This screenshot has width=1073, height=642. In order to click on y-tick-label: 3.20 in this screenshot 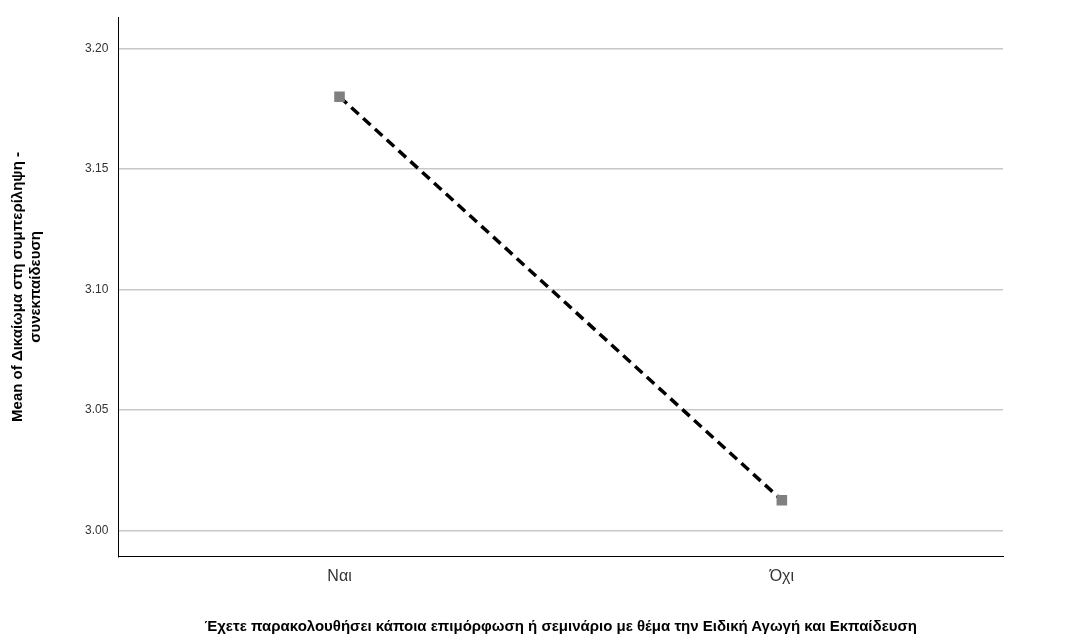, I will do `click(97, 47)`.